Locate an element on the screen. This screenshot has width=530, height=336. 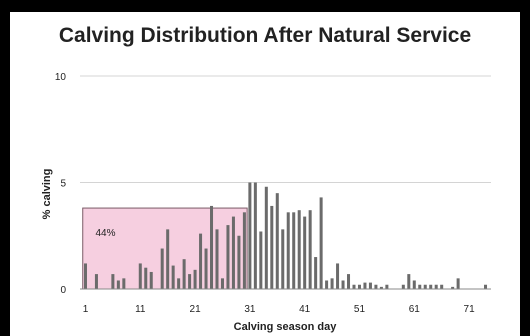
x-tick-label: 1 is located at coordinates (86, 309).